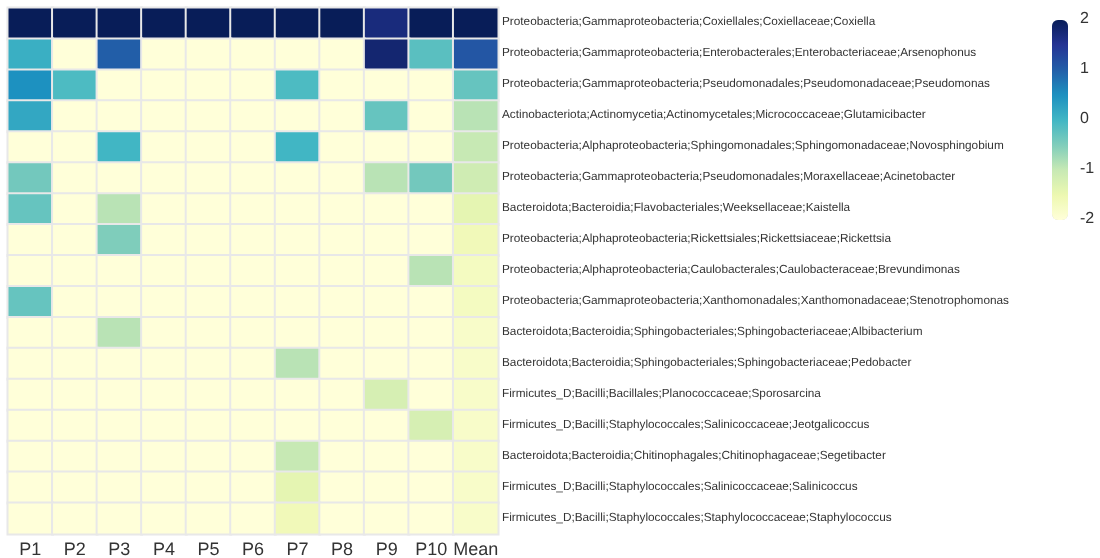  I want to click on x-tick-label: P1, so click(30, 548).